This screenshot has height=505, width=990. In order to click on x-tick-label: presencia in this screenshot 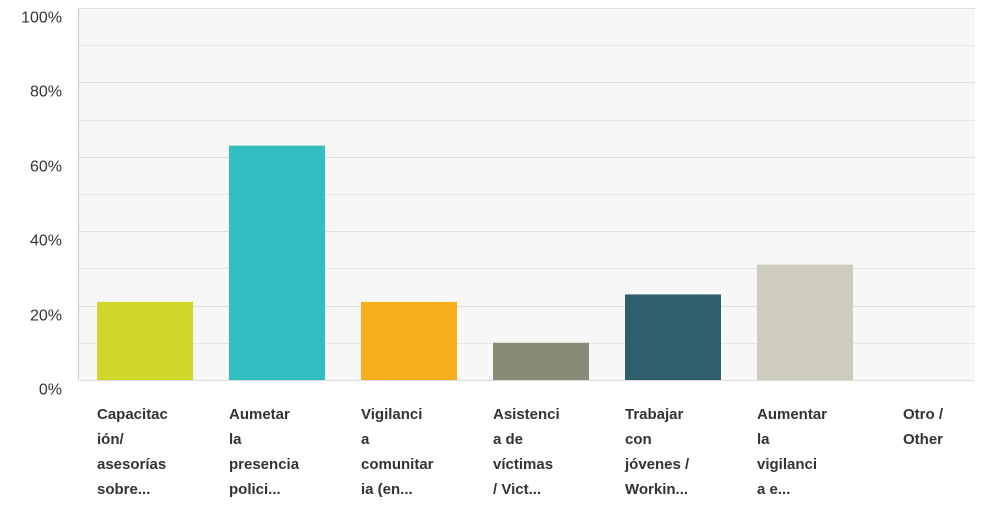, I will do `click(264, 464)`.